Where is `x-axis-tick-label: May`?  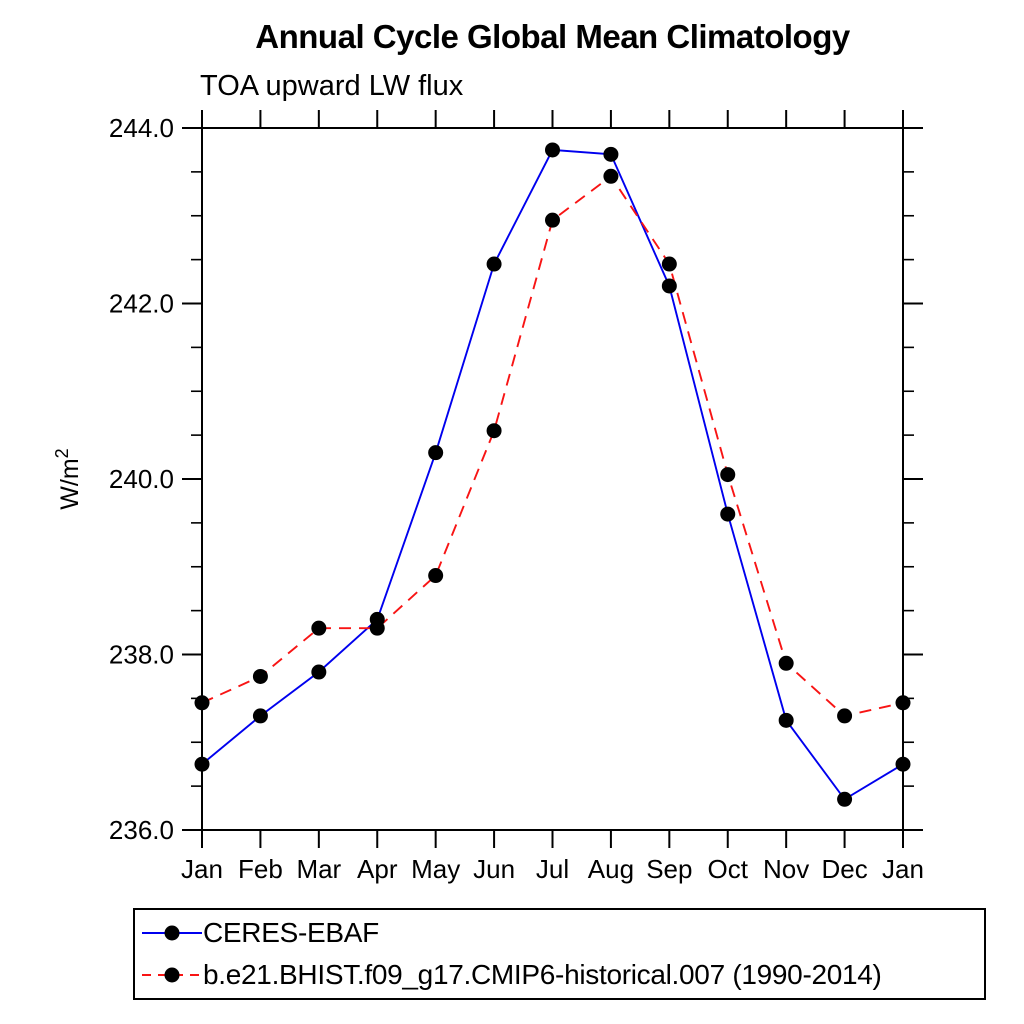 x-axis-tick-label: May is located at coordinates (435, 869).